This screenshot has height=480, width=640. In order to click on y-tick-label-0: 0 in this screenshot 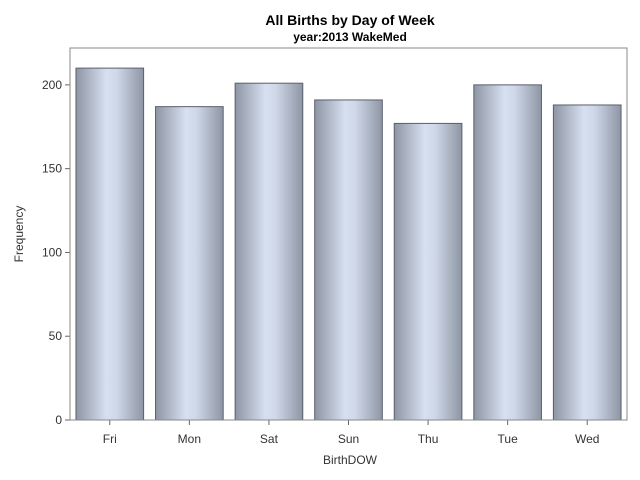, I will do `click(58, 420)`.